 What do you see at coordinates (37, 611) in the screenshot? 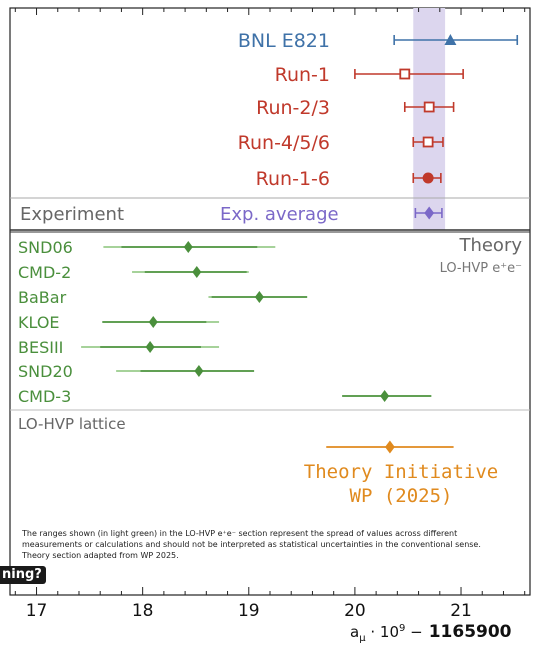
I see `x-tick-label-17: 17` at bounding box center [37, 611].